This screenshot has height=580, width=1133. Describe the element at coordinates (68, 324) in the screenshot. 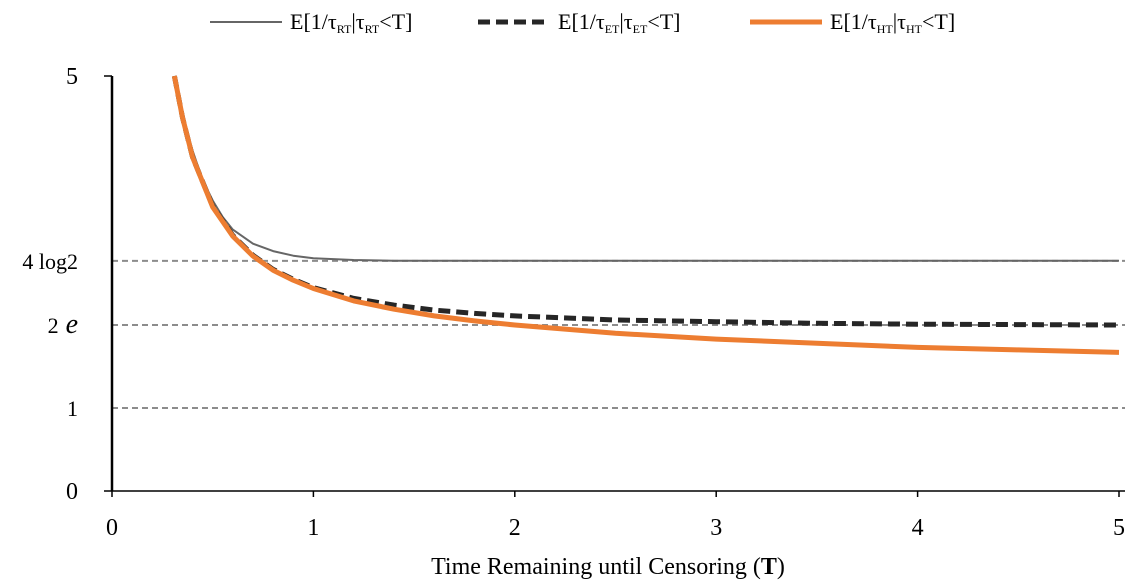

I see `reference-label-symbol: e` at that location.